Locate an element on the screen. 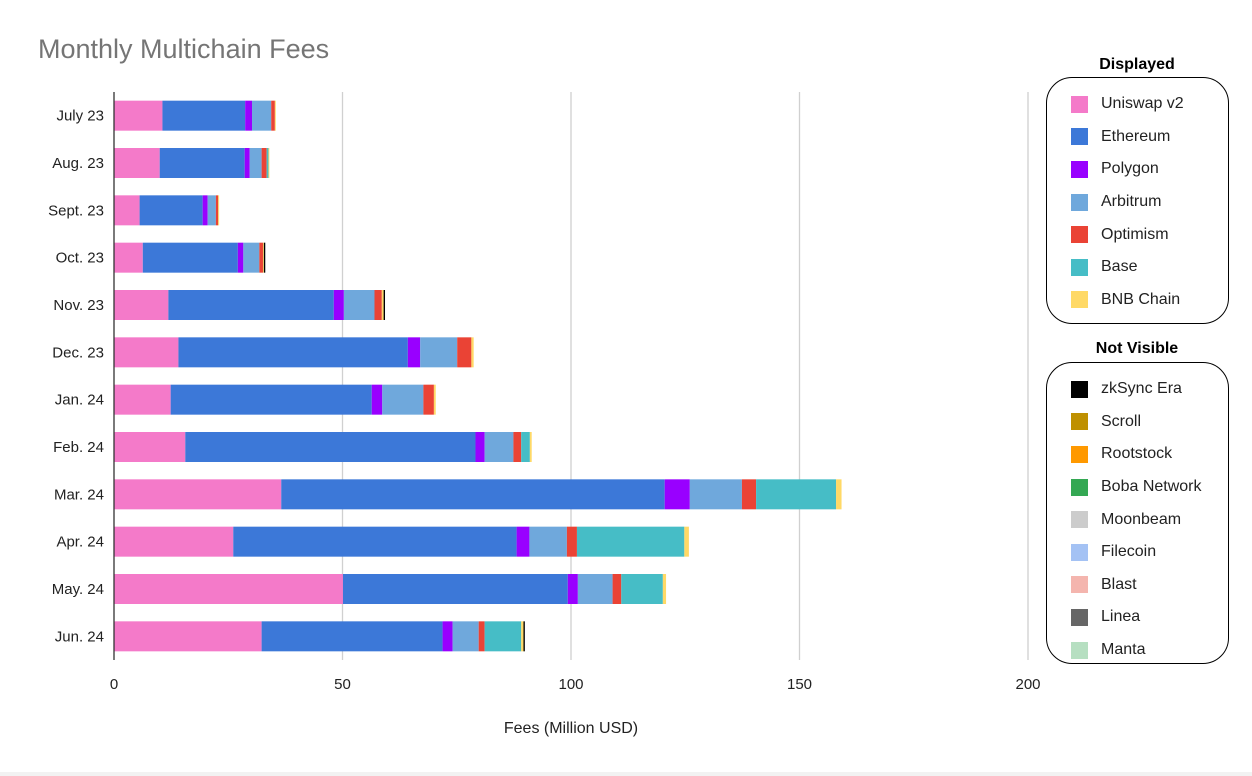  category-label: Oct. 23 is located at coordinates (80, 258).